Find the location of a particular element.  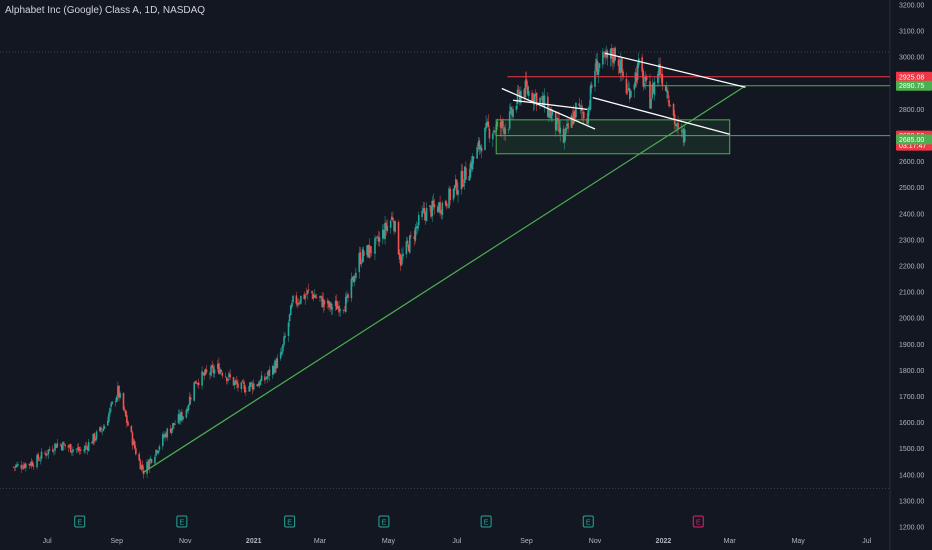

y-tick-label: 2200.00 is located at coordinates (911, 267).